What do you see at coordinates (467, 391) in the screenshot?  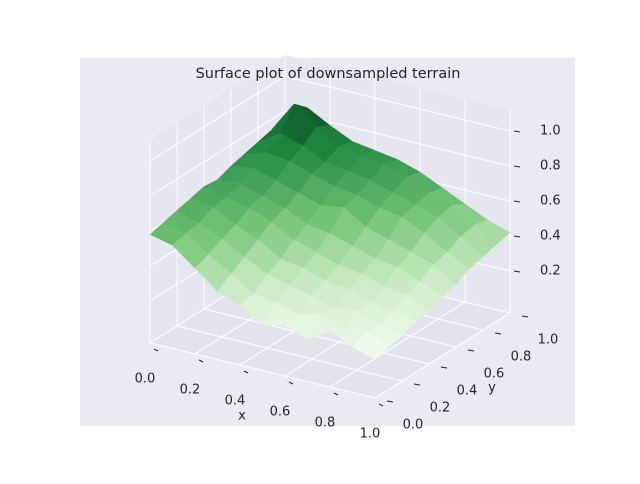 I see `y-tick-label: 0.4` at bounding box center [467, 391].